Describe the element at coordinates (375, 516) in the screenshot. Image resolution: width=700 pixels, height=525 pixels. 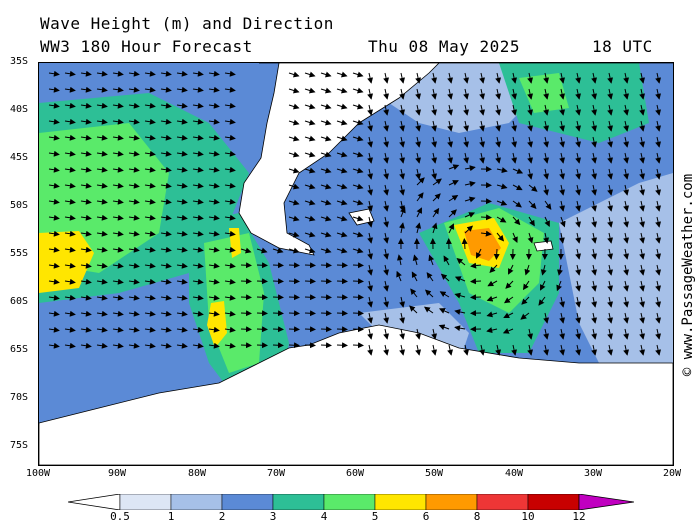
I see `legend-label-5: 5` at that location.